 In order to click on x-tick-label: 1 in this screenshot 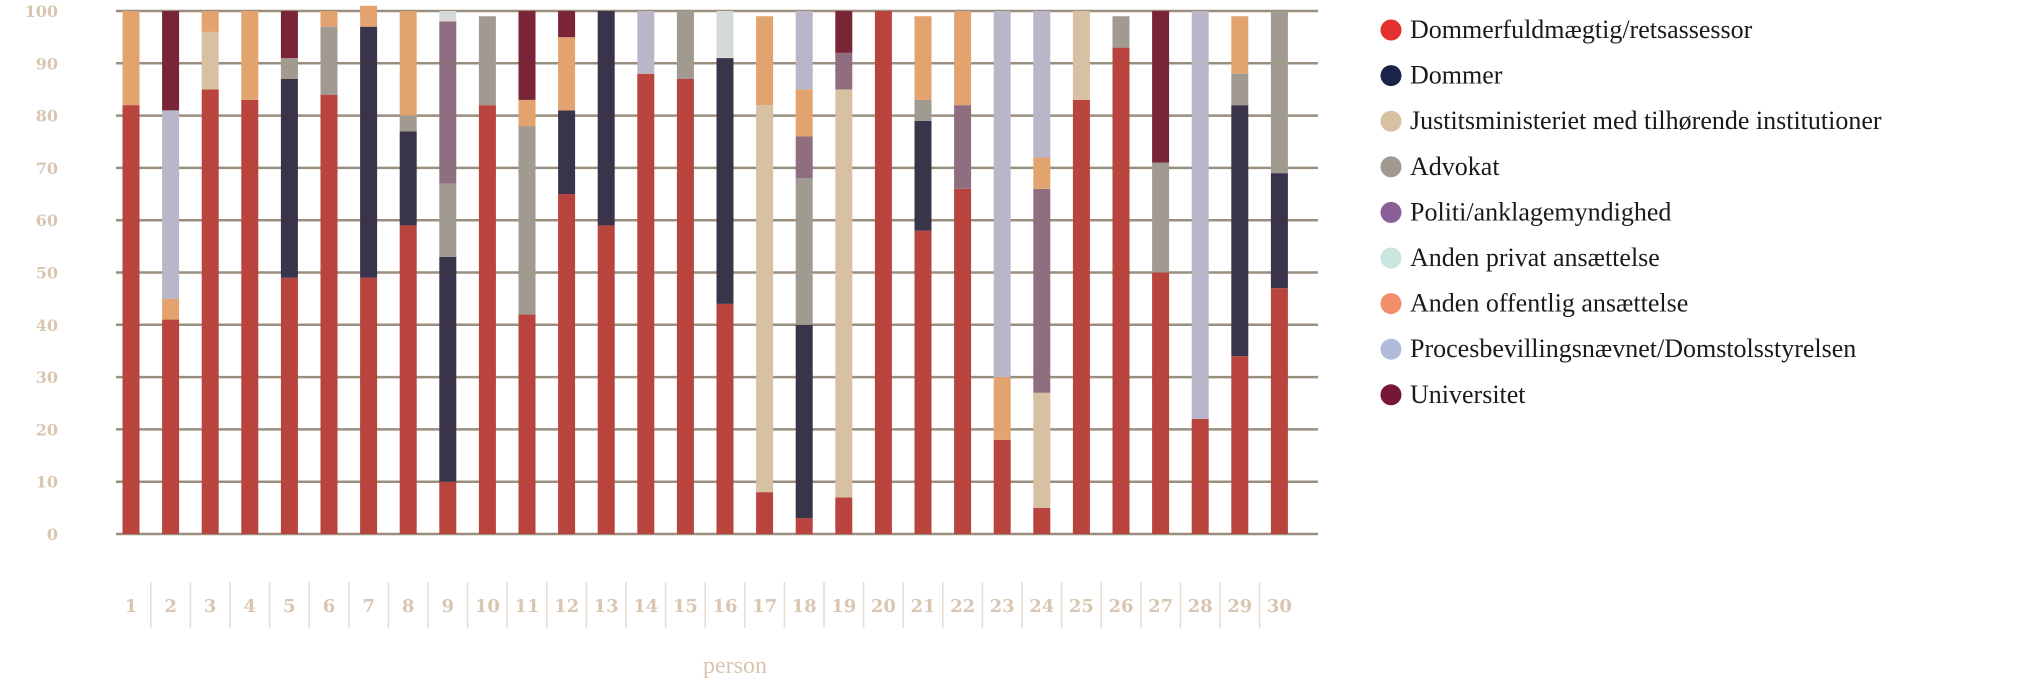, I will do `click(131, 606)`.